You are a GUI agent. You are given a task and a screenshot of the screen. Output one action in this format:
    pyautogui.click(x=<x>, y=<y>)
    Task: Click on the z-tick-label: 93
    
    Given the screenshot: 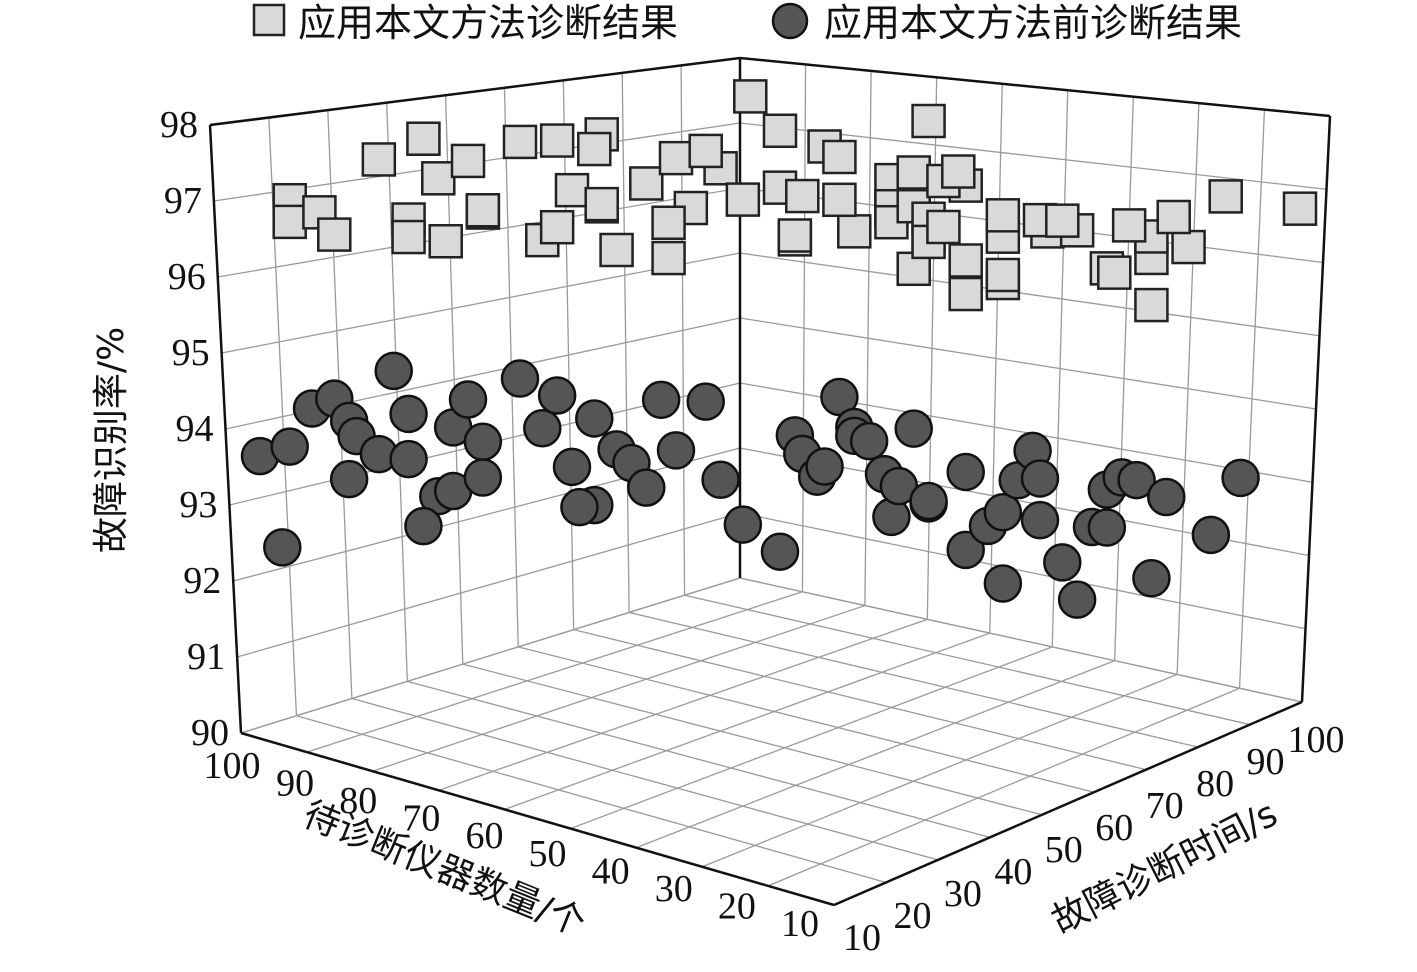 What is the action you would take?
    pyautogui.click(x=198, y=505)
    